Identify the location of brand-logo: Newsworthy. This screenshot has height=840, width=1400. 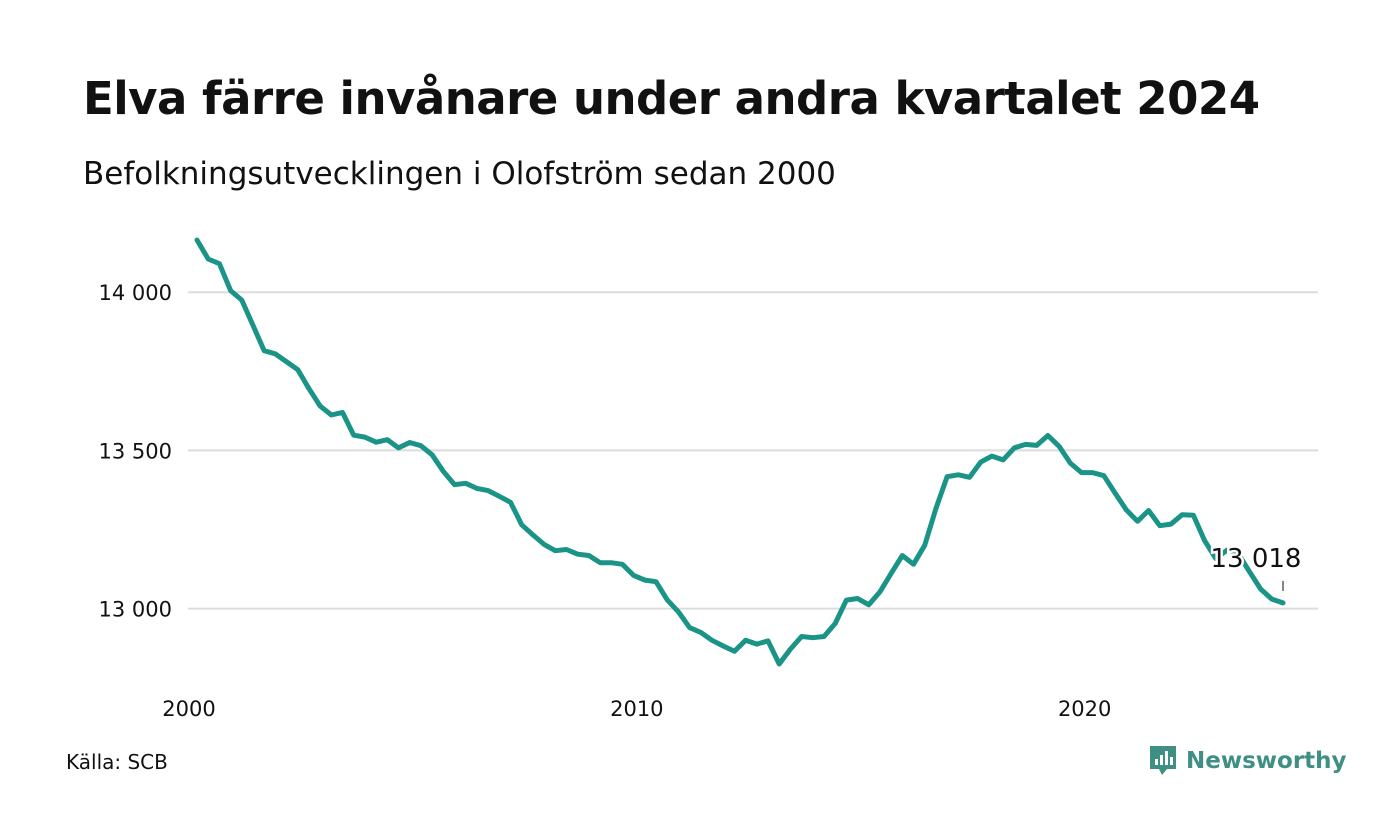
(1247, 761).